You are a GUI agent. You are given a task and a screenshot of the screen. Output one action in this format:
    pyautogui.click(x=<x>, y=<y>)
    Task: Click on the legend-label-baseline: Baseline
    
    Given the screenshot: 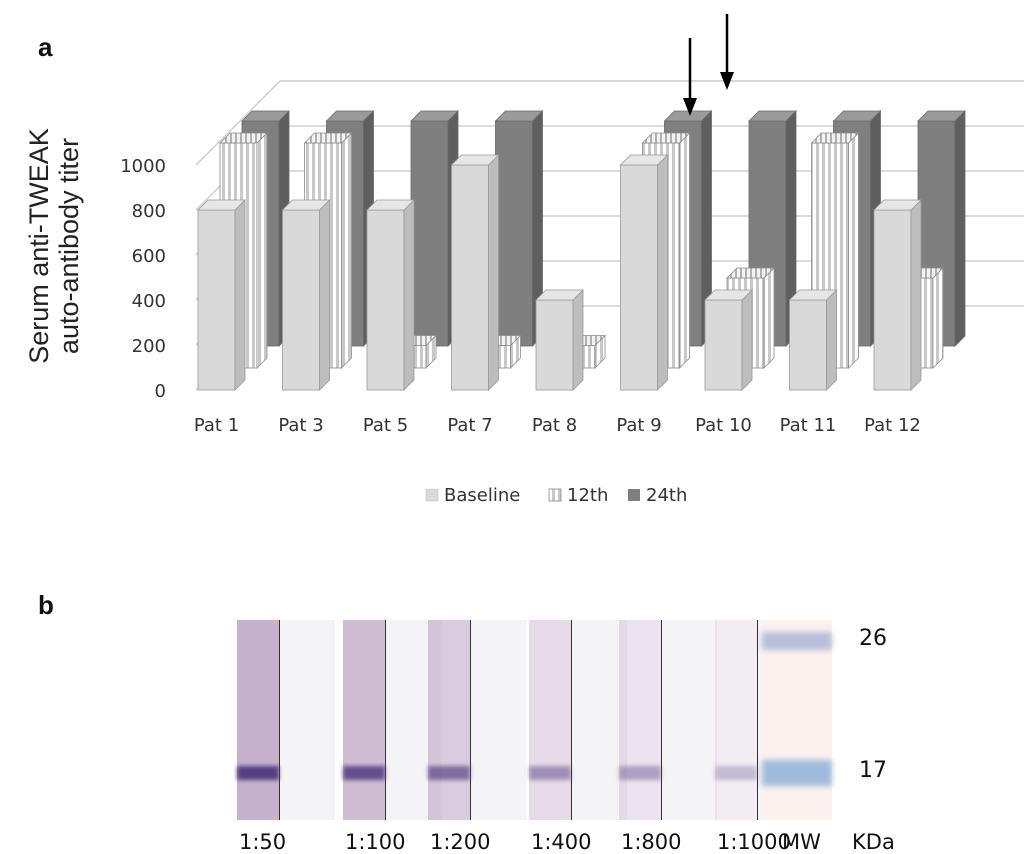 What is the action you would take?
    pyautogui.click(x=482, y=495)
    